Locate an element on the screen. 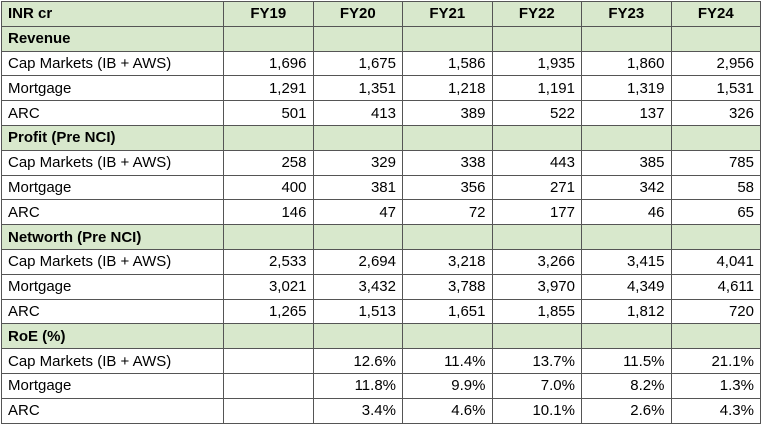 The image size is (762, 438). value-cell: 1,265 is located at coordinates (268, 311).